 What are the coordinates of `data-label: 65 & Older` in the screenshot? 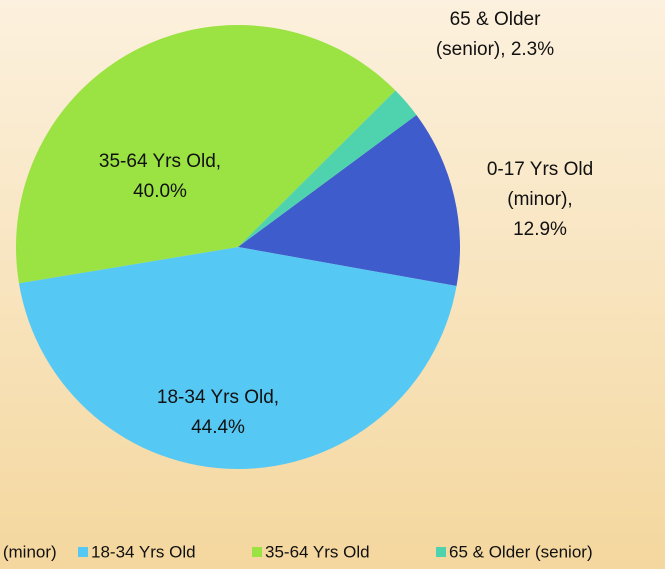 It's located at (495, 19).